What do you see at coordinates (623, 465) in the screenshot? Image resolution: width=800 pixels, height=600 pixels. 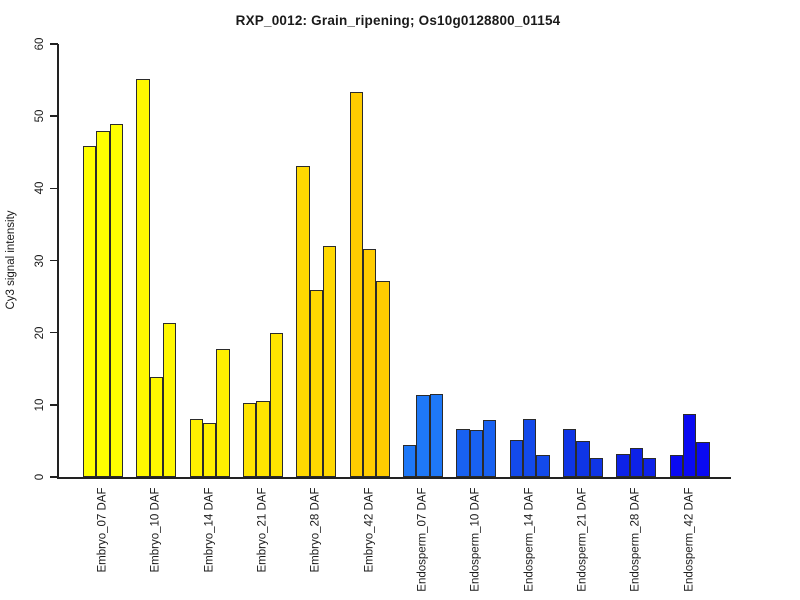 I see `bar-endosperm_28-daf-rep1` at bounding box center [623, 465].